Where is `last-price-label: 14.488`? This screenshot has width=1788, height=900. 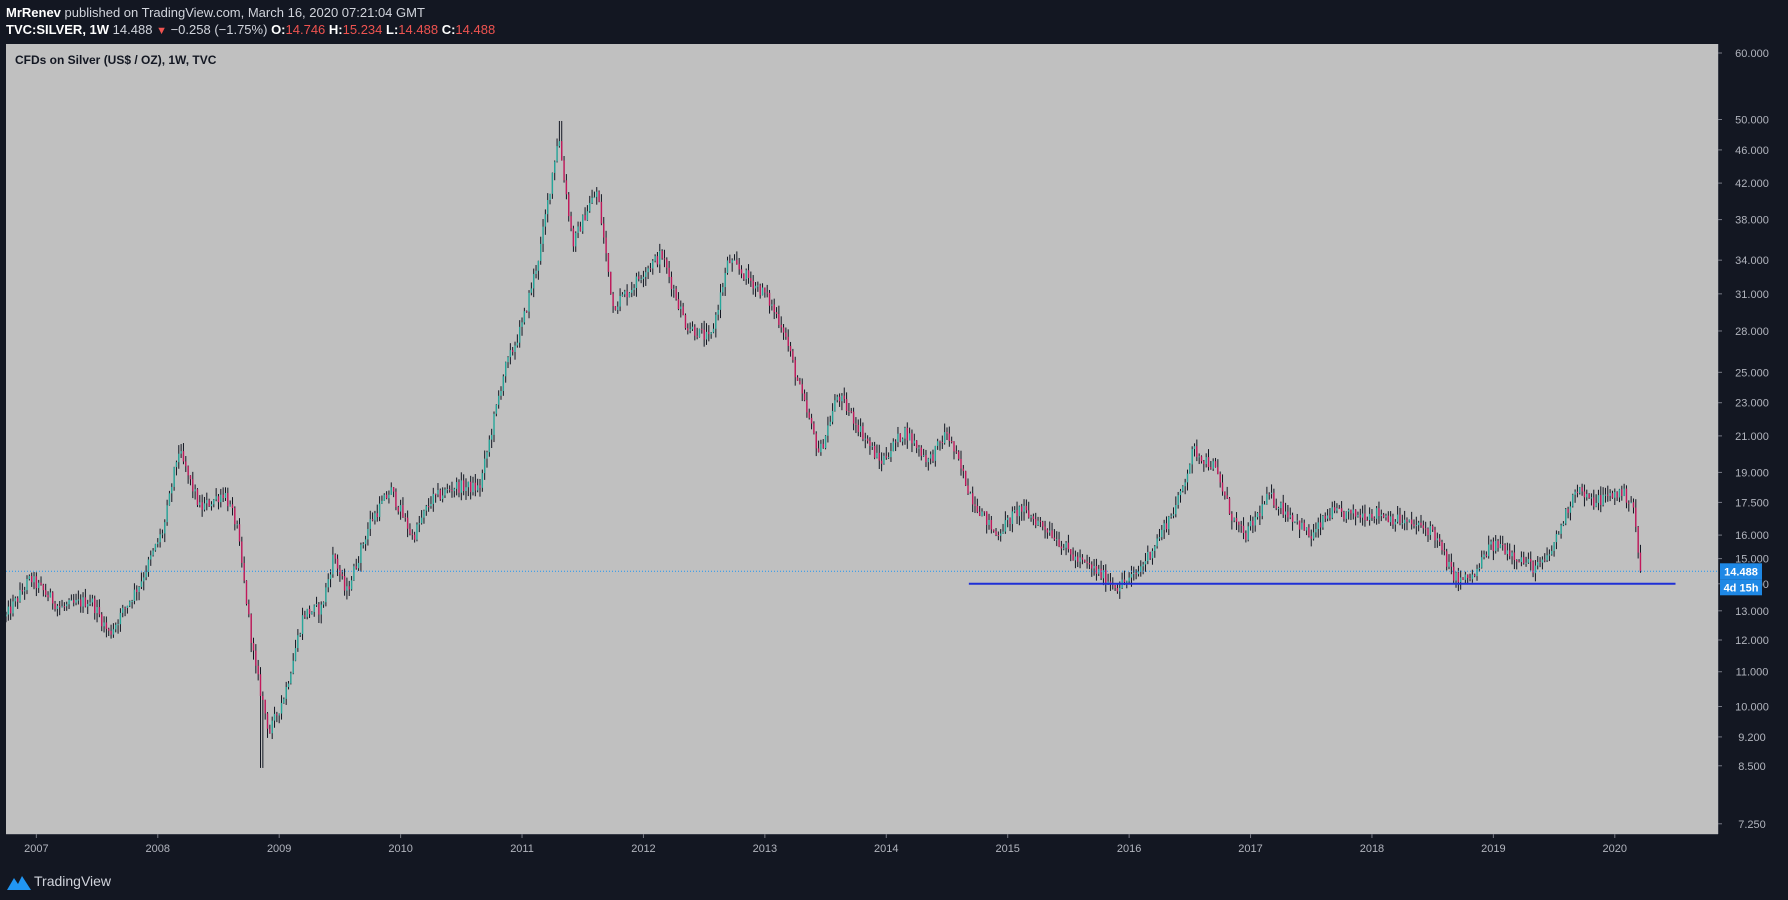
last-price-label: 14.488 is located at coordinates (1741, 572).